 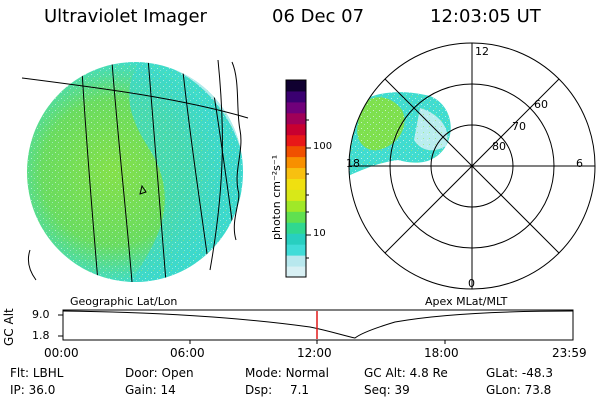 What do you see at coordinates (579, 163) in the screenshot?
I see `mlt-label-6: 6` at bounding box center [579, 163].